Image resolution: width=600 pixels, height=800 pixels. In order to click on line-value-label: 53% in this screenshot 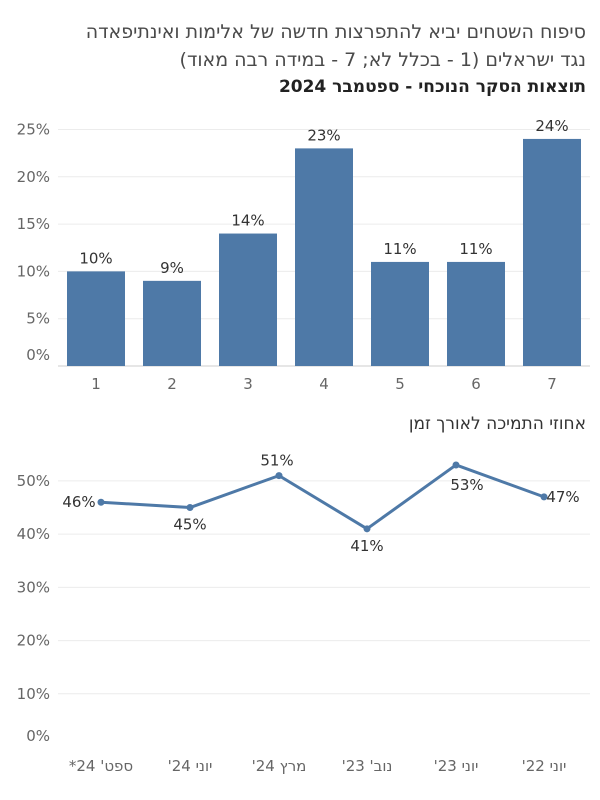, I will do `click(466, 485)`.